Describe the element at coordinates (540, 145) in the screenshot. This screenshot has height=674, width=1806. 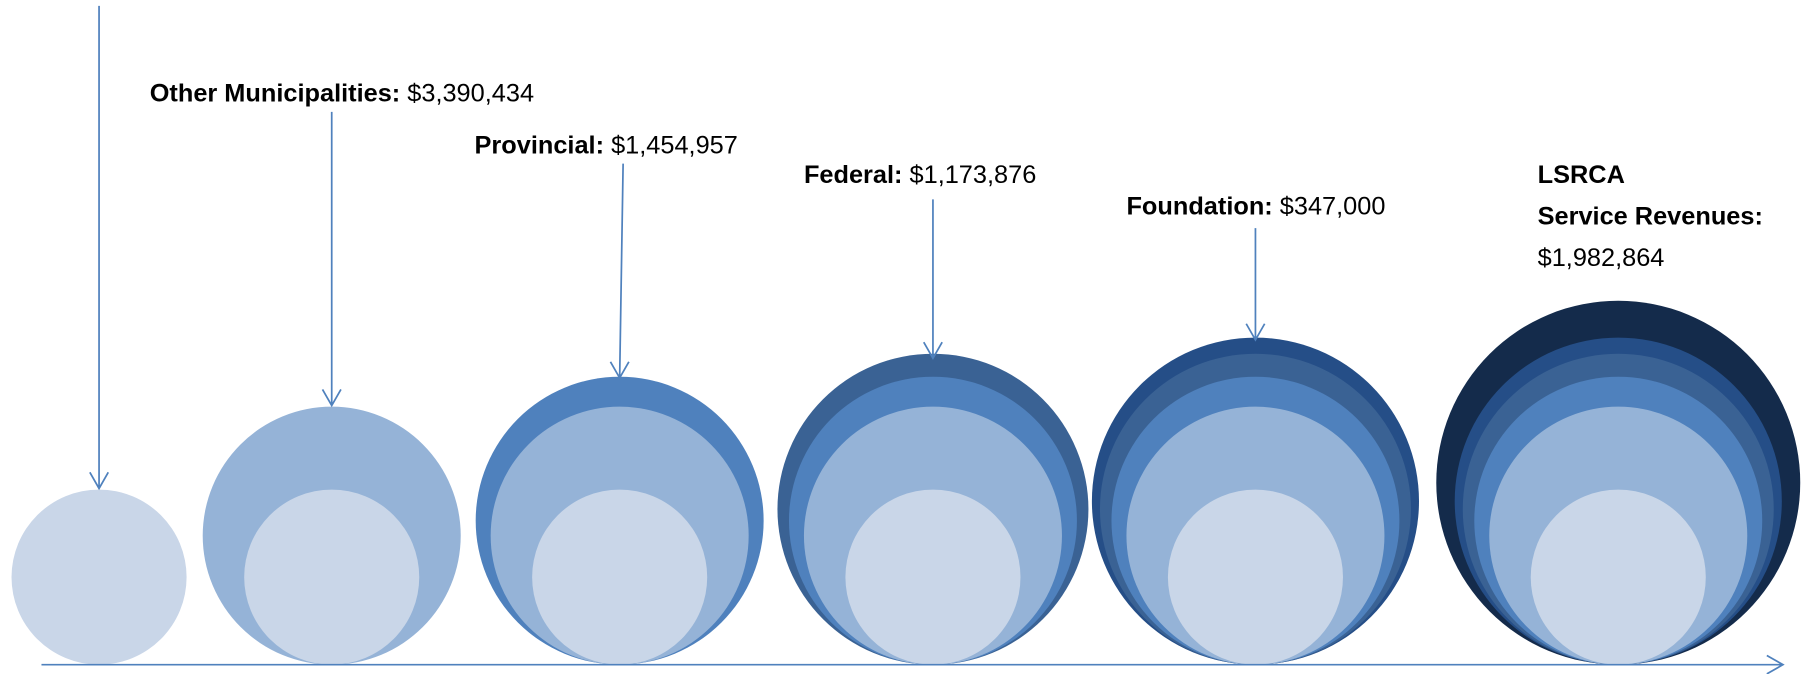
I see `label-name: Provincial:` at that location.